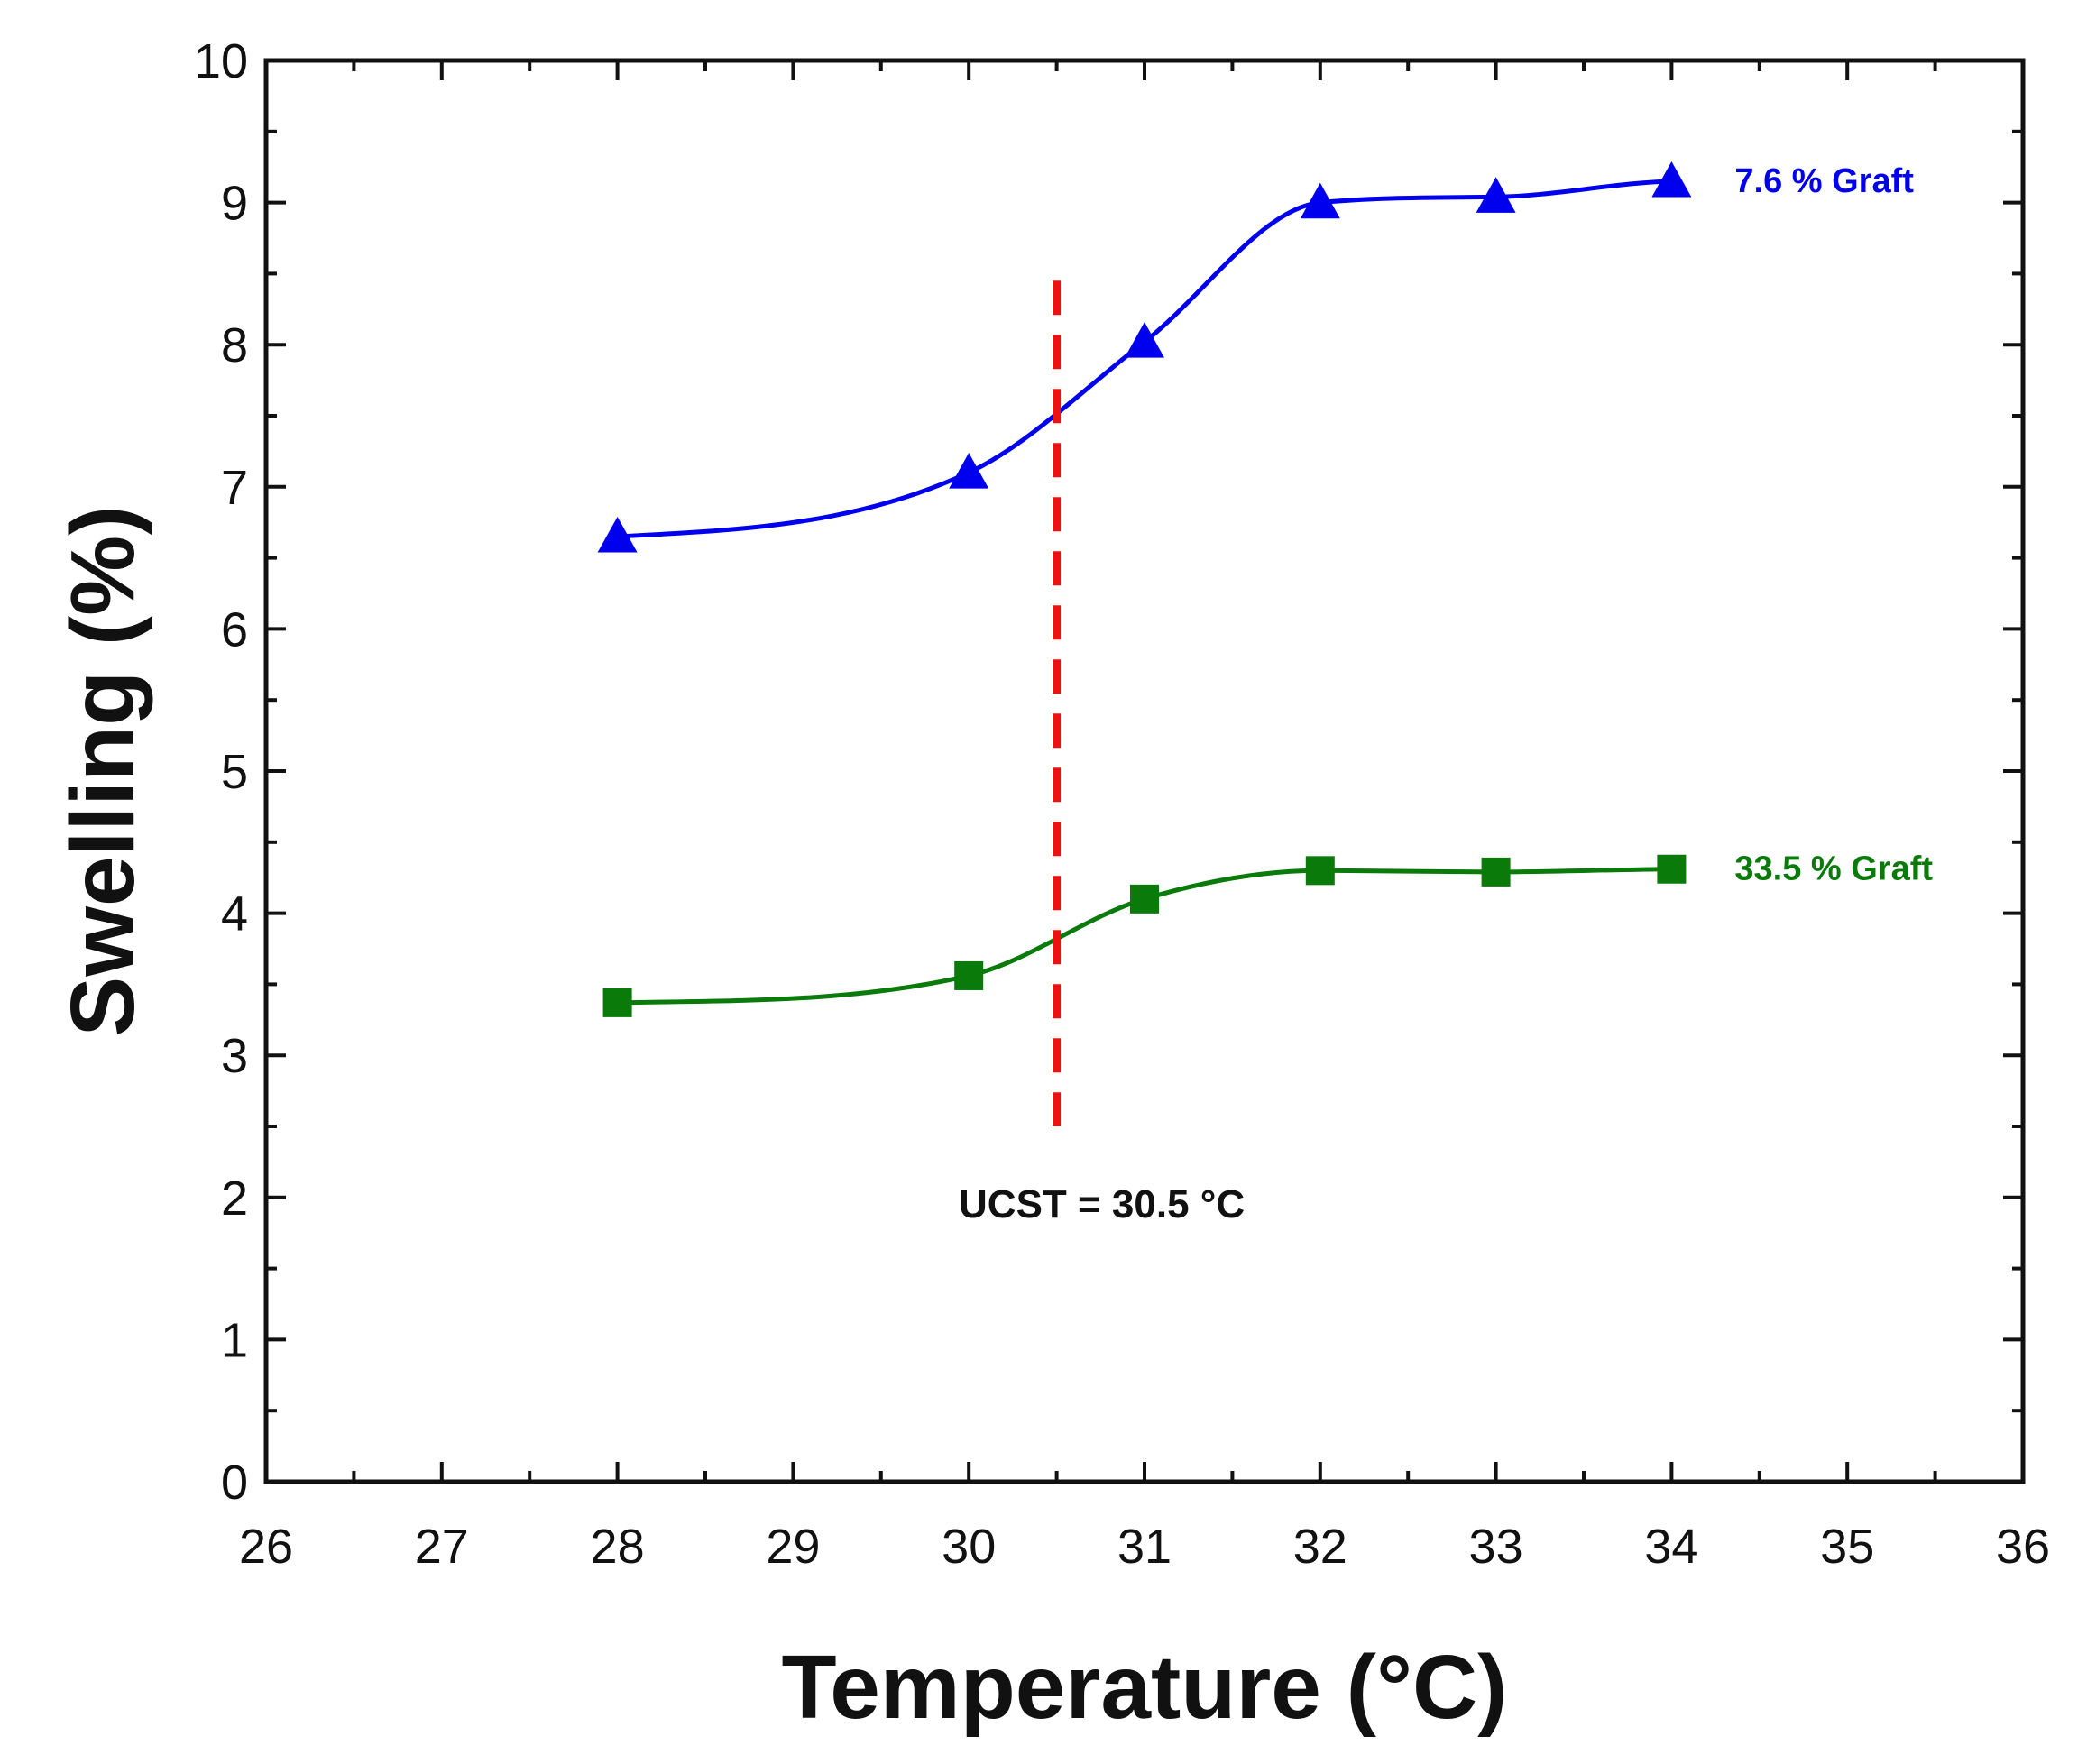 The image size is (2087, 1764). Describe the element at coordinates (234, 772) in the screenshot. I see `y-tick-label: 5` at that location.